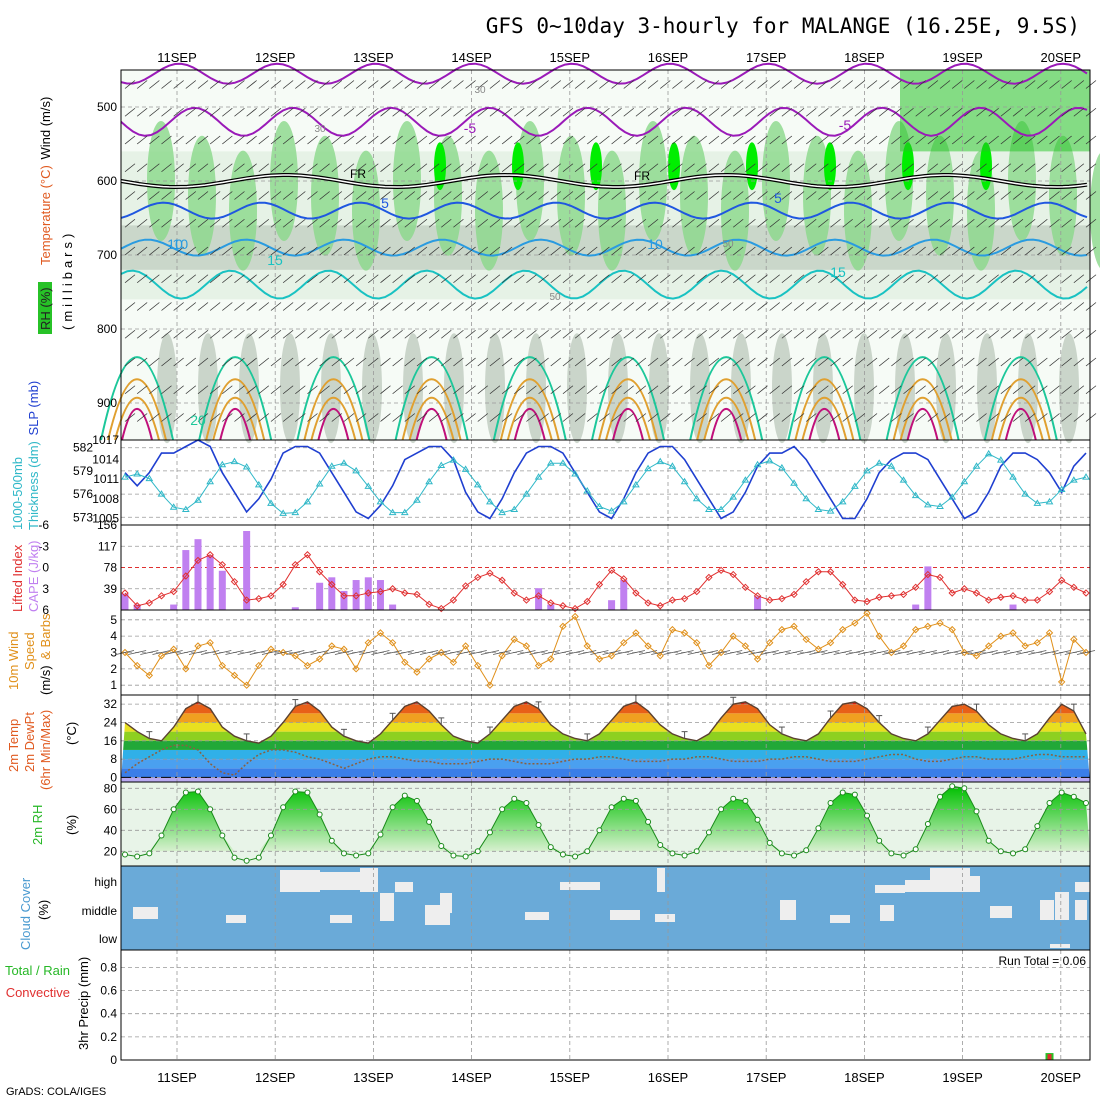 This screenshot has height=1100, width=1100. I want to click on wind10m-tick-label: 3, so click(113, 653).